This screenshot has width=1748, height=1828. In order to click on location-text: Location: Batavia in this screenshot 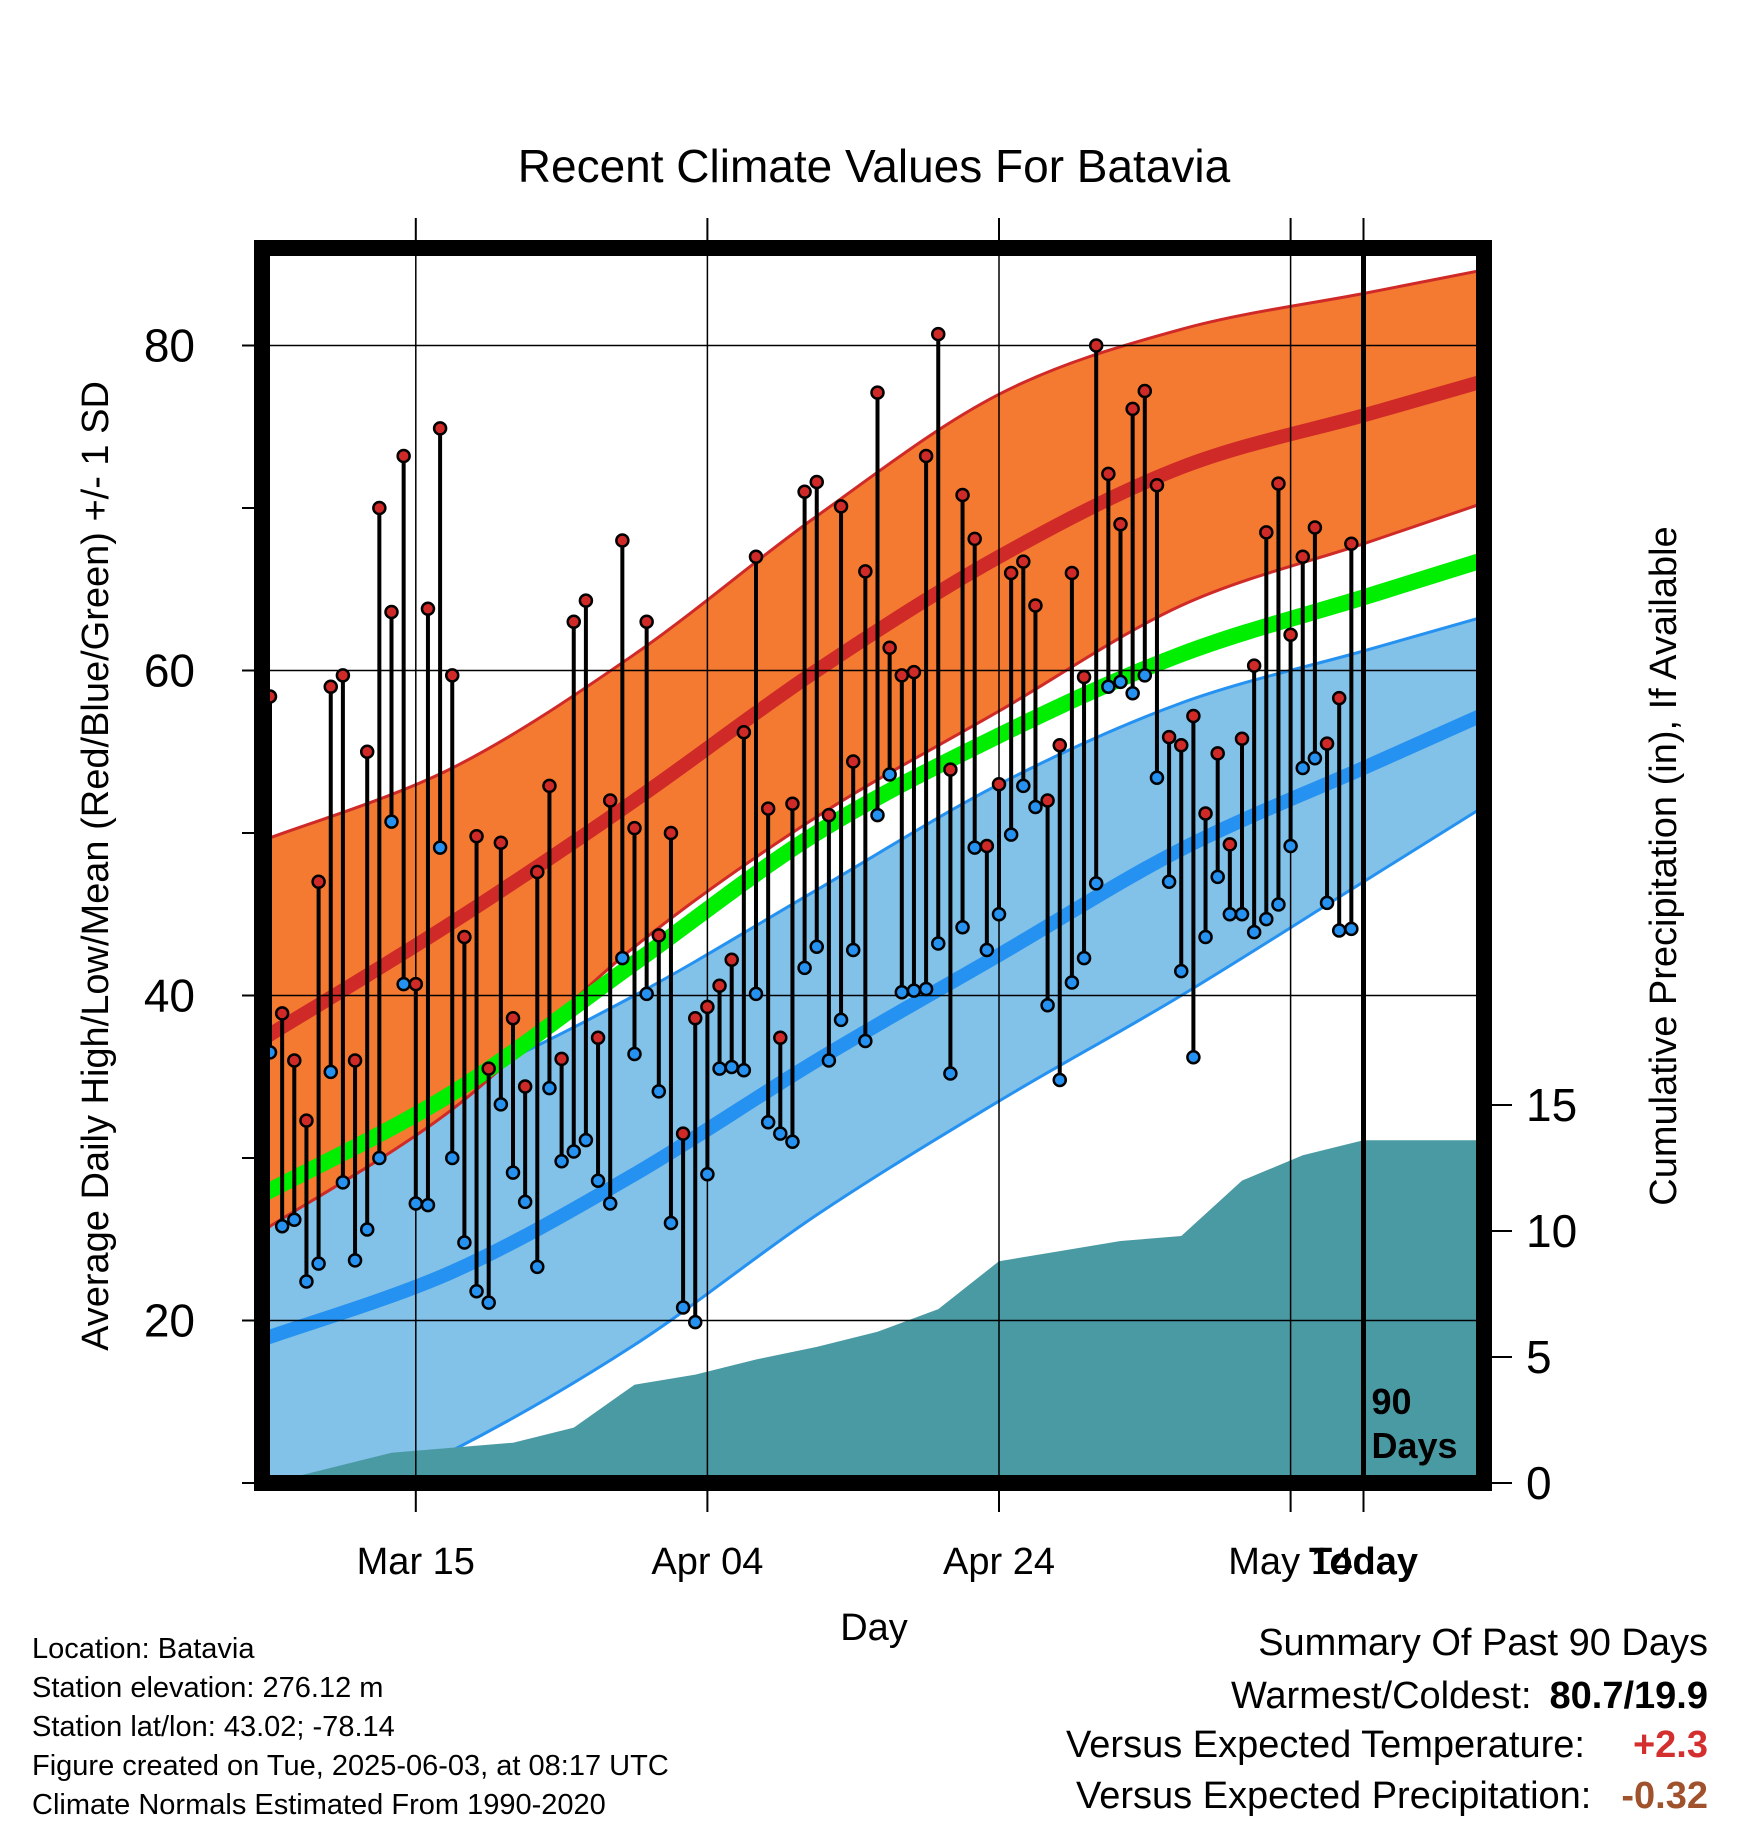, I will do `click(143, 1649)`.